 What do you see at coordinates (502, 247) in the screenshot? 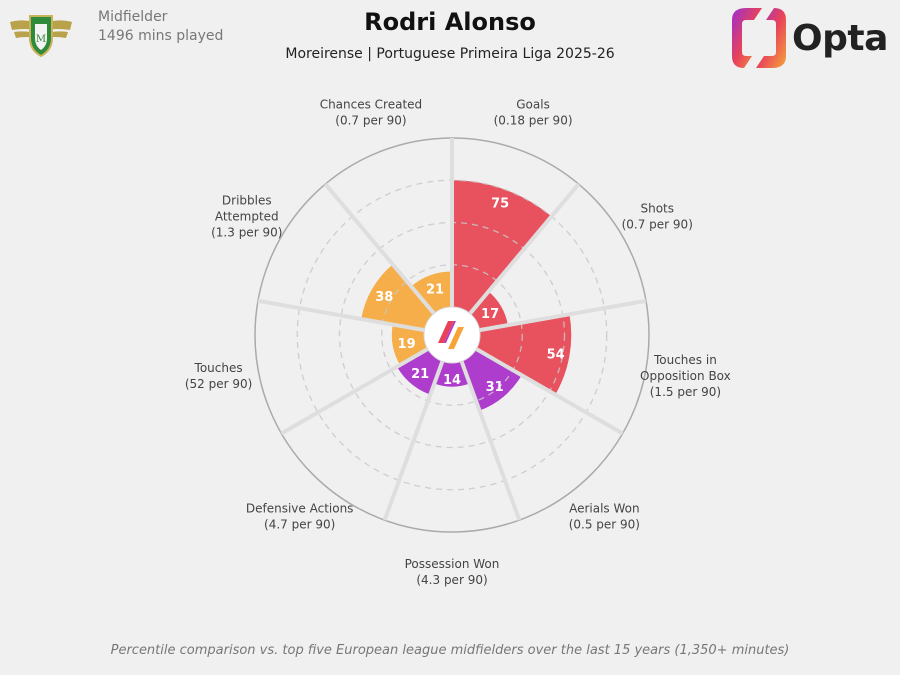
I see `bar-goals` at bounding box center [502, 247].